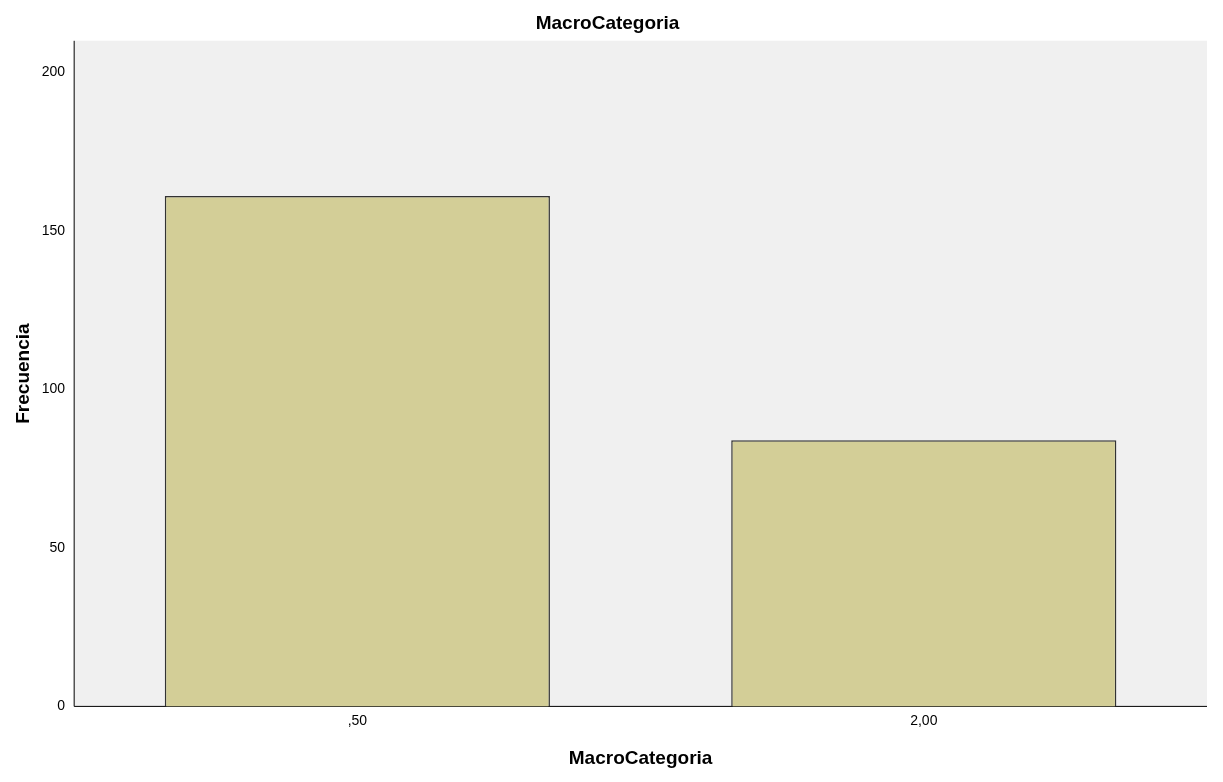  Describe the element at coordinates (53, 229) in the screenshot. I see `y-tick-label: 150` at that location.